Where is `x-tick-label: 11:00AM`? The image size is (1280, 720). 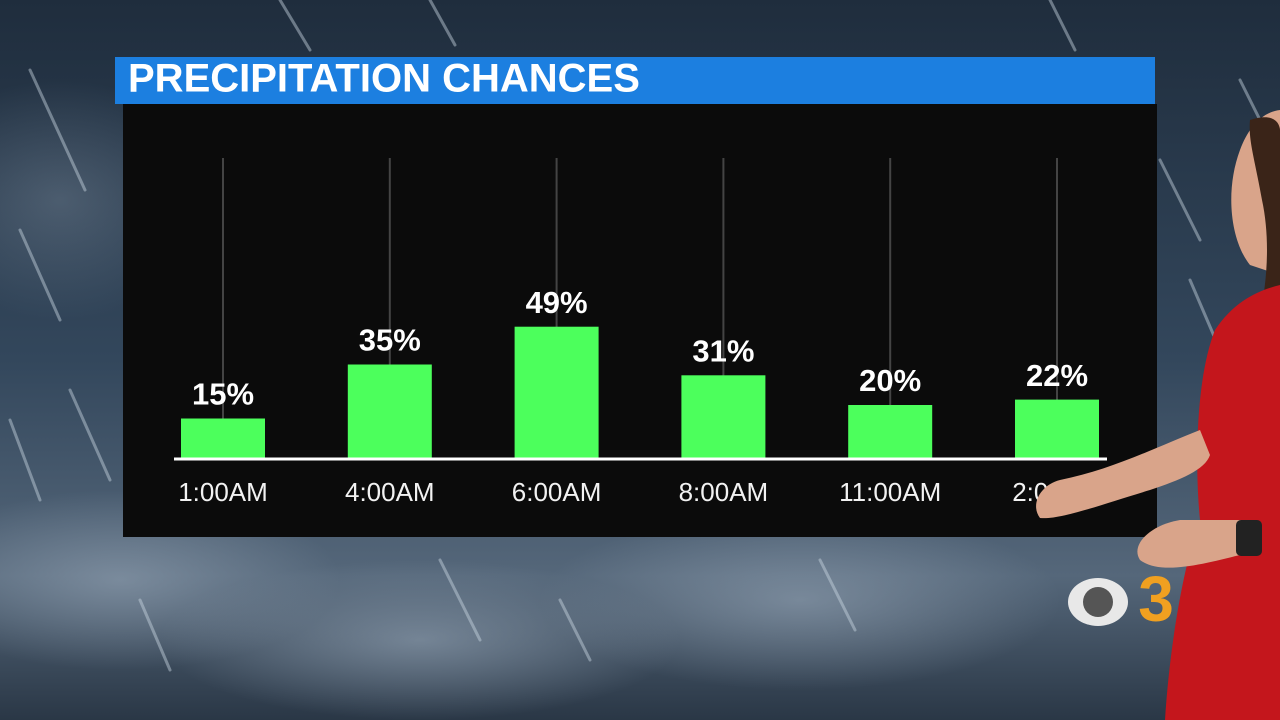
x-tick-label: 11:00AM is located at coordinates (890, 492).